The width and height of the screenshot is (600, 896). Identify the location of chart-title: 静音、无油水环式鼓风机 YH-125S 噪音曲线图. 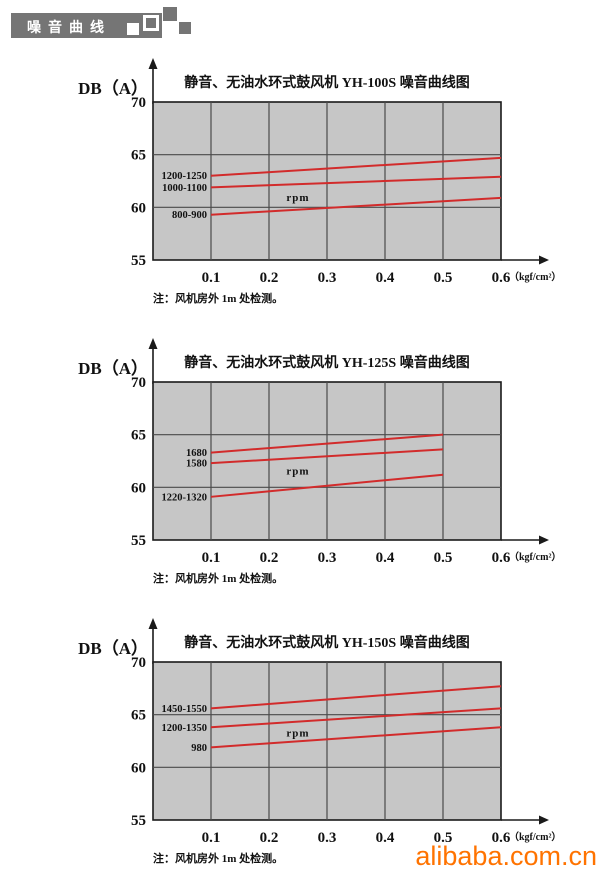
(326, 362).